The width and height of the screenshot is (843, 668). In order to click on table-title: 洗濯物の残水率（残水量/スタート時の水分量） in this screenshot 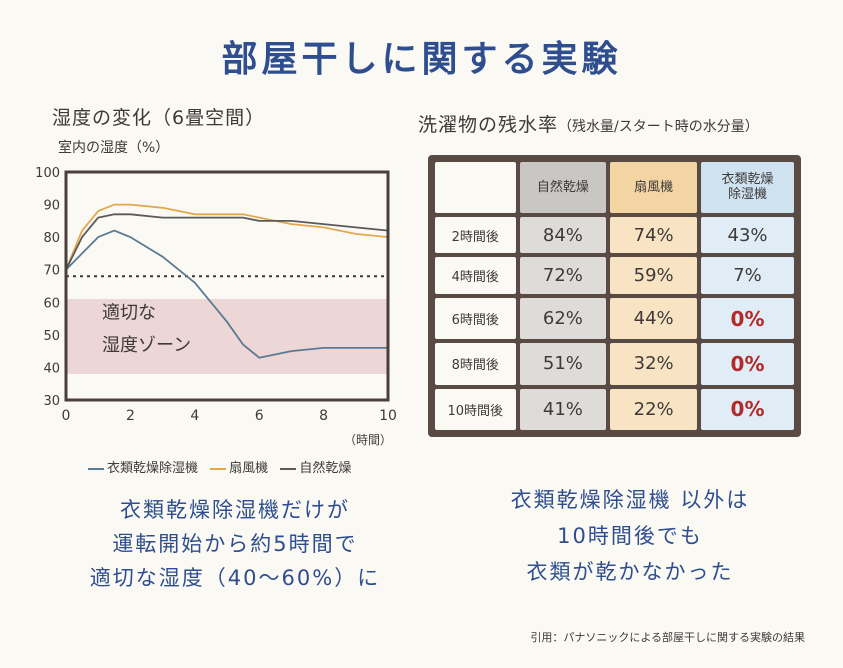, I will do `click(588, 123)`.